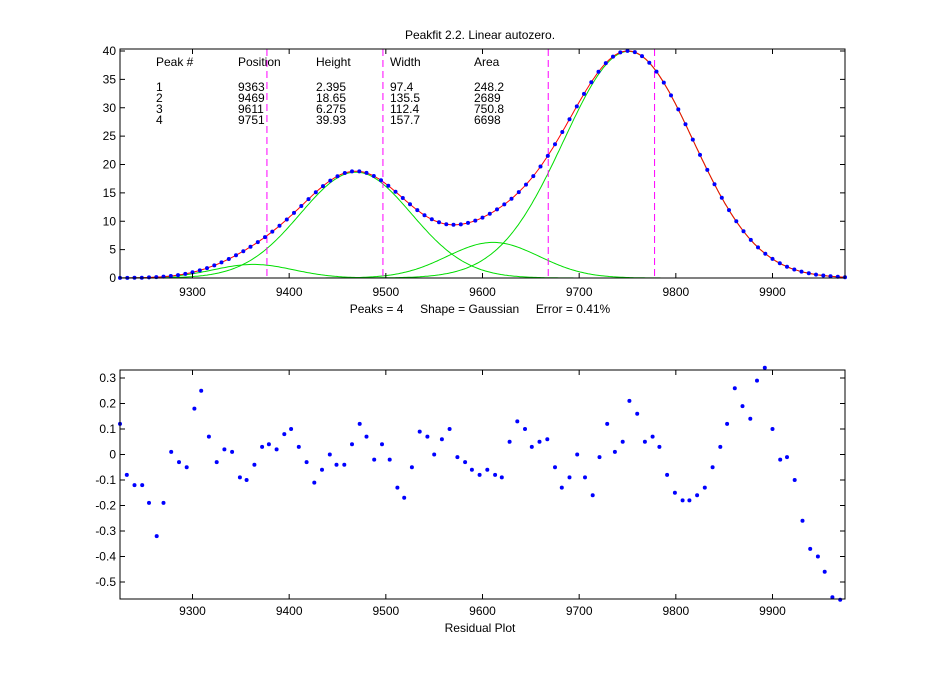 This screenshot has height=673, width=930. What do you see at coordinates (105, 480) in the screenshot?
I see `y-tick-label: -0.1` at bounding box center [105, 480].